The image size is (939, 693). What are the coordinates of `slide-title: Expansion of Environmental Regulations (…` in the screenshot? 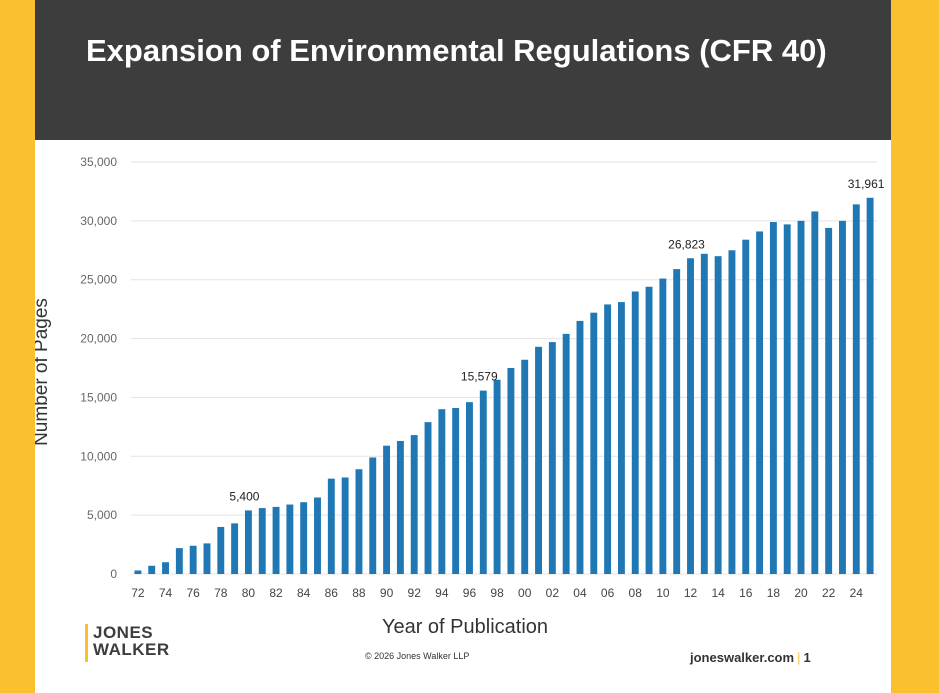 It's located at (456, 50).